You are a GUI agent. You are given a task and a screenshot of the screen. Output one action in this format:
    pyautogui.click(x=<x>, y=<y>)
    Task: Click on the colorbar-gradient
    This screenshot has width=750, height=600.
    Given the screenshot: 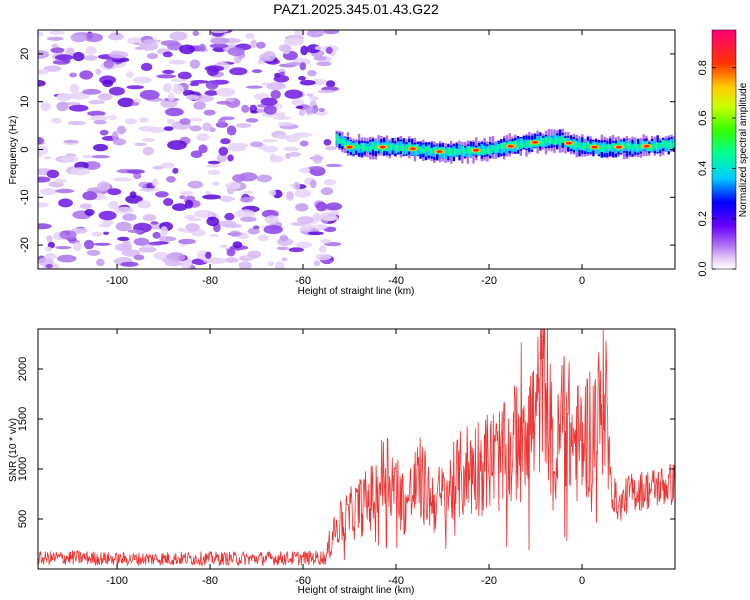 What is the action you would take?
    pyautogui.click(x=724, y=149)
    